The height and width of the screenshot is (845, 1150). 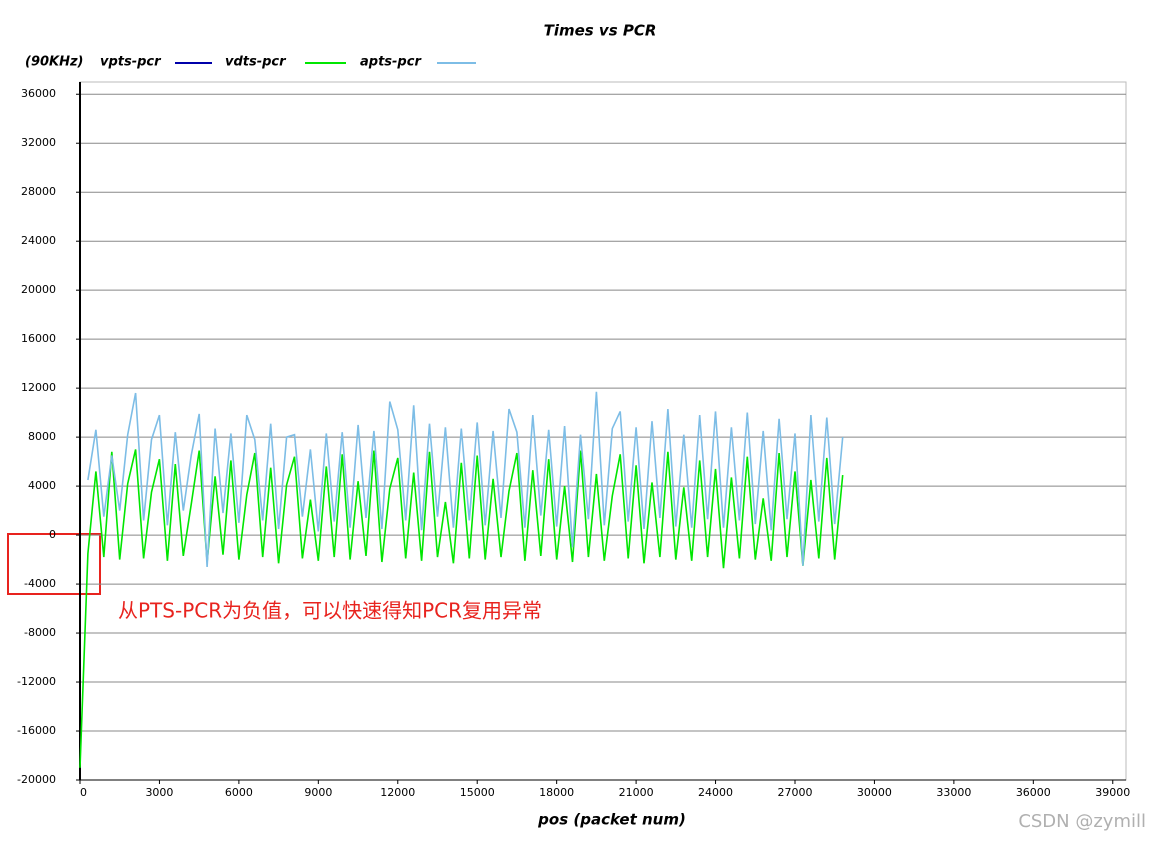 I want to click on x-tick-label: 18000, so click(x=556, y=792).